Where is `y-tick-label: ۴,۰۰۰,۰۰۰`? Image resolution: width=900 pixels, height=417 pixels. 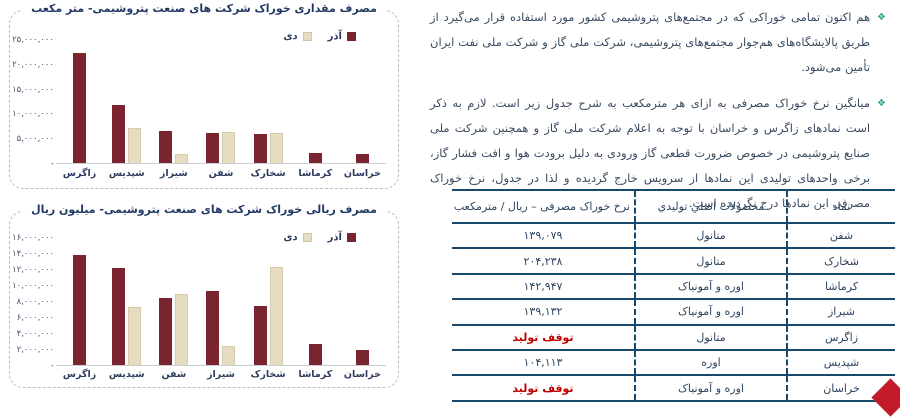 y-tick-label: ۴,۰۰۰,۰۰۰ is located at coordinates (35, 334).